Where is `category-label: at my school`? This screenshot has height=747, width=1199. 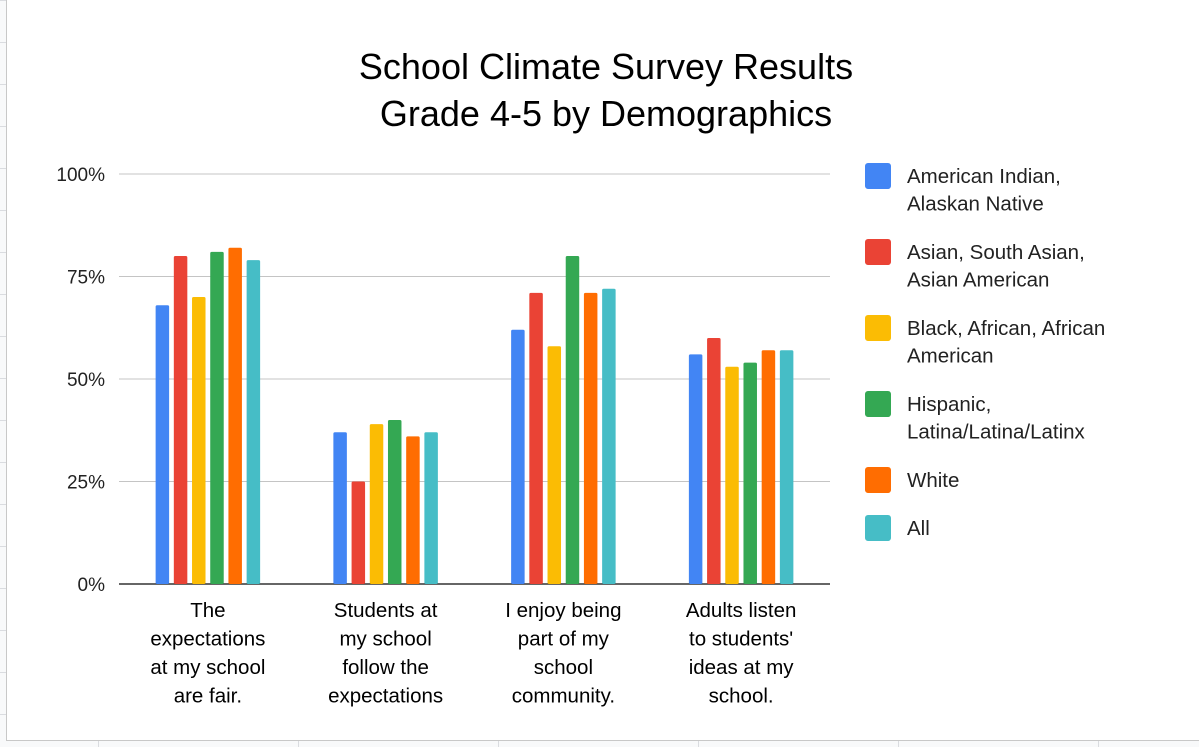
category-label: at my school is located at coordinates (207, 667).